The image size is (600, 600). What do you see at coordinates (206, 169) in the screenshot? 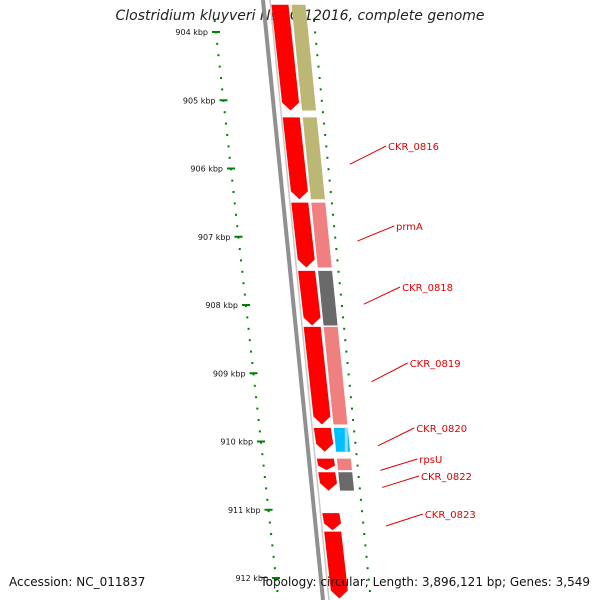
I see `tick-label: 906 kbp` at bounding box center [206, 169].